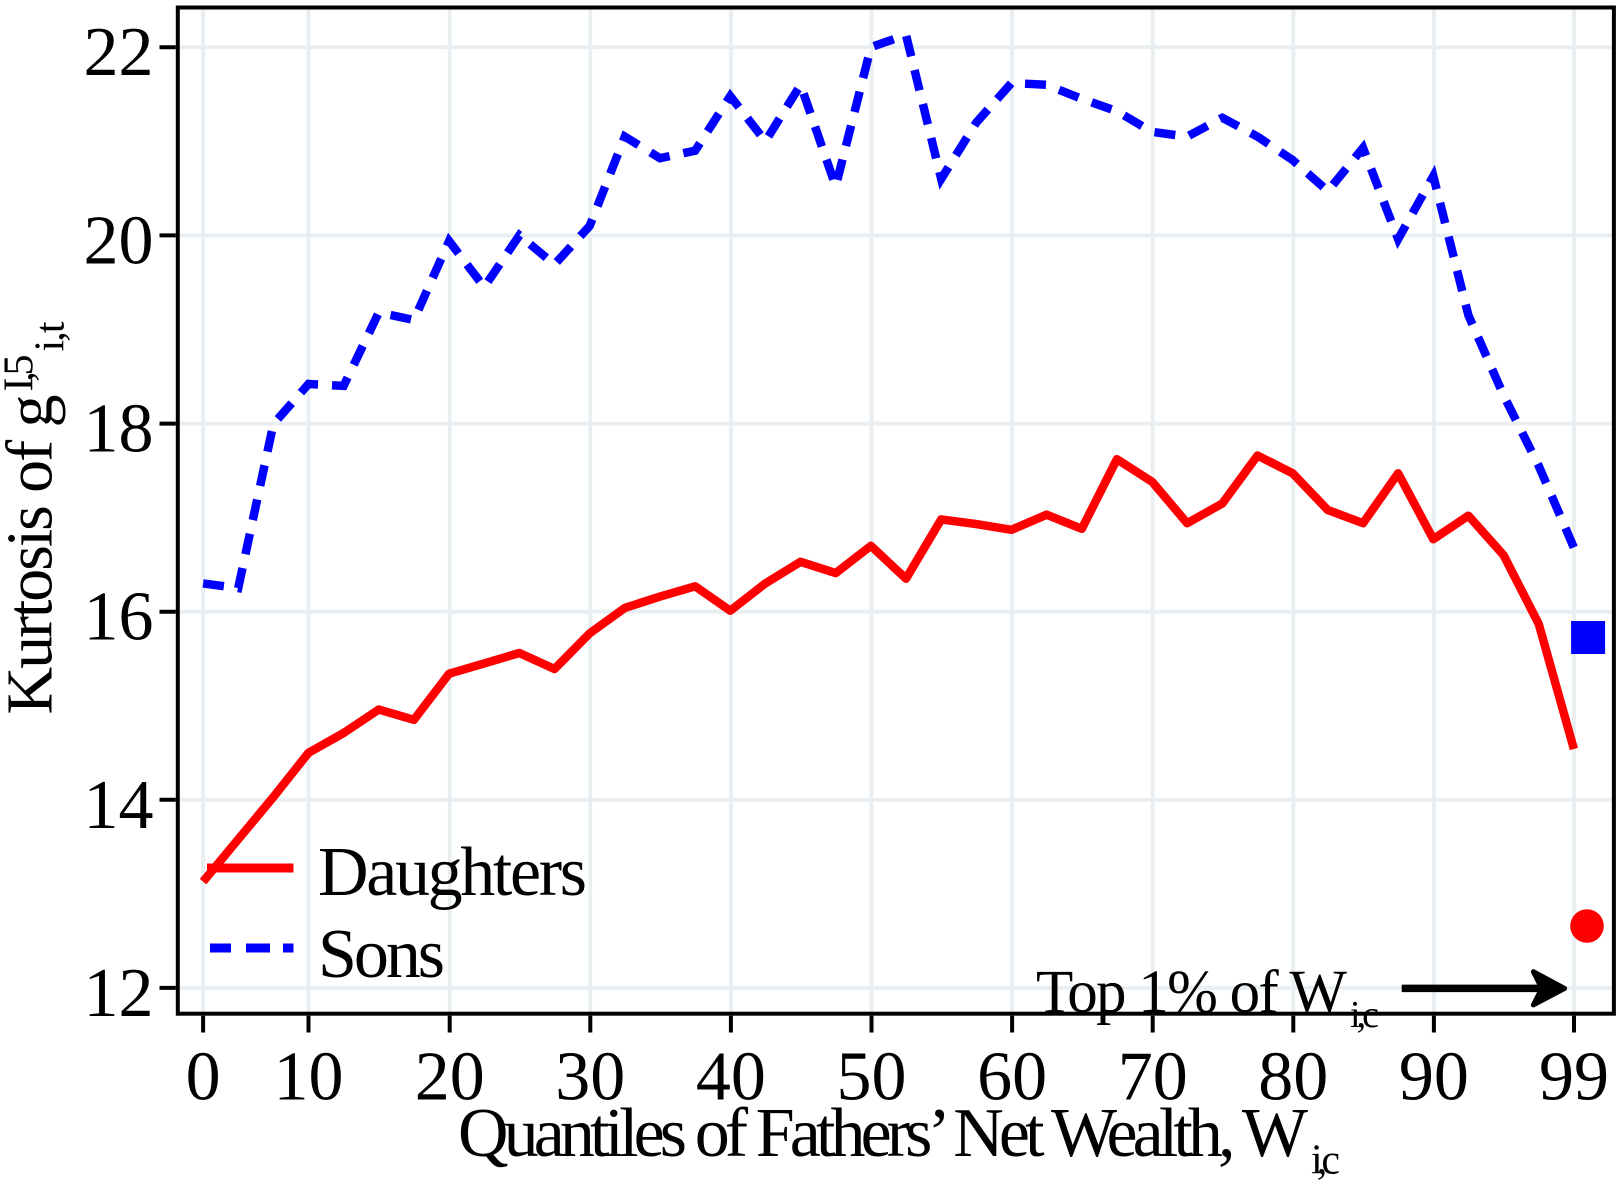 The height and width of the screenshot is (1183, 1621). I want to click on svg-text: 14, so click(119, 805).